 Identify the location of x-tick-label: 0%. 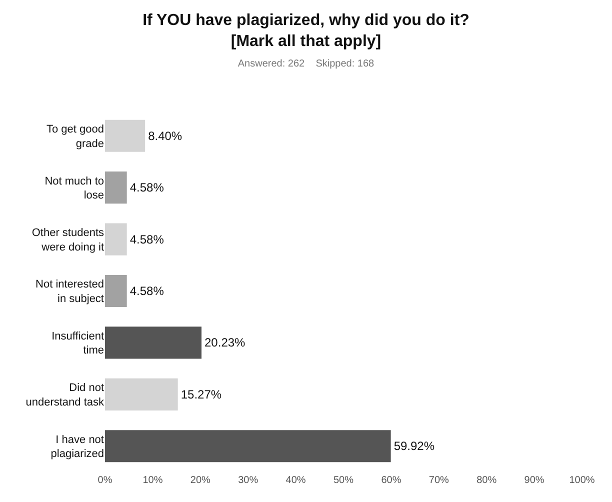
(105, 480).